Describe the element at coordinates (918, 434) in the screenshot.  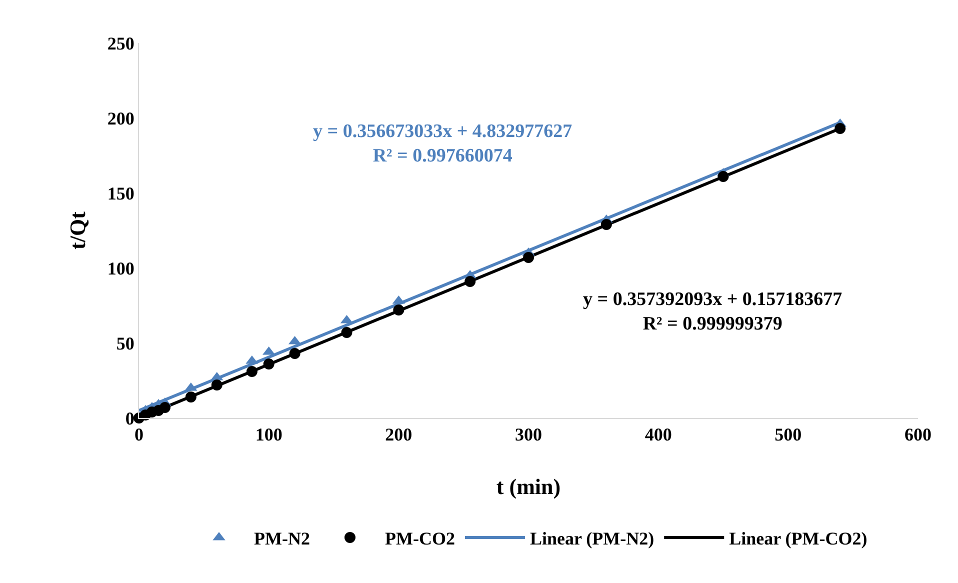
I see `x-tick-label: 600` at that location.